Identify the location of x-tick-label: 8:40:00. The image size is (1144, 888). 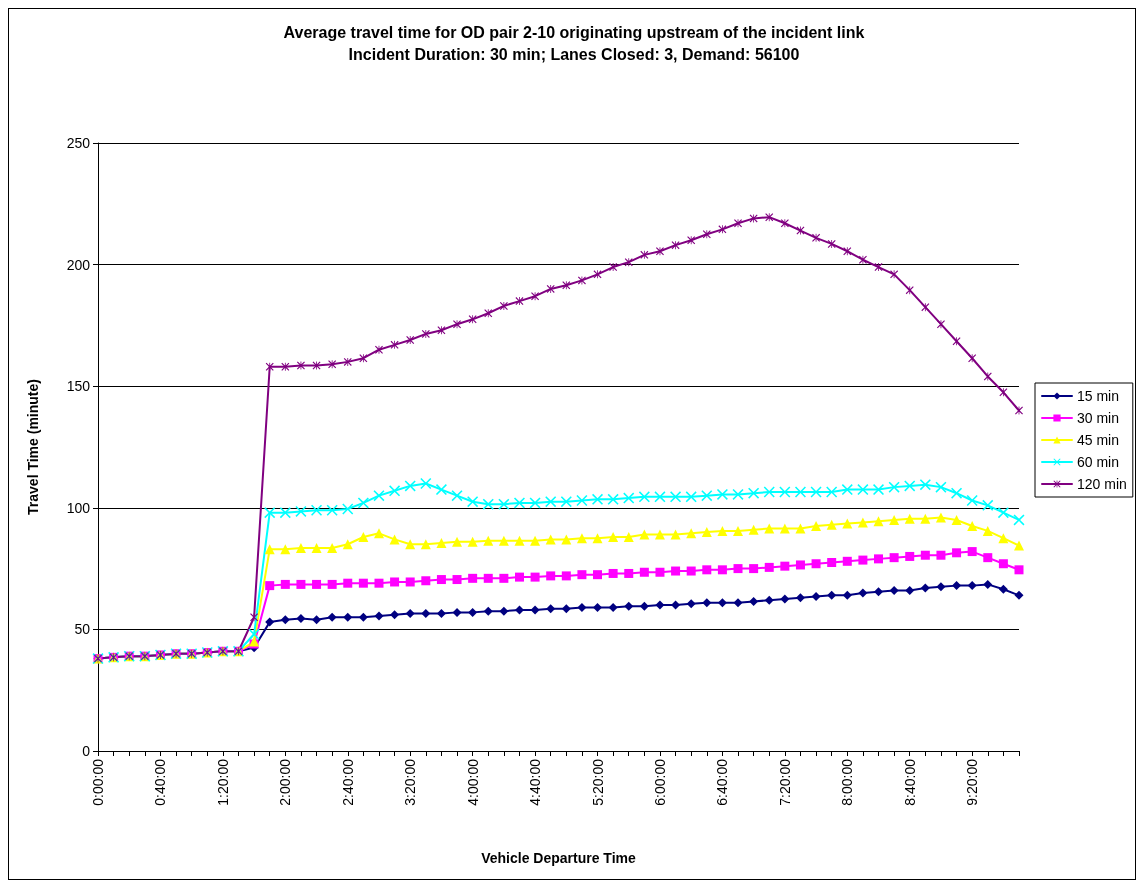
(909, 782).